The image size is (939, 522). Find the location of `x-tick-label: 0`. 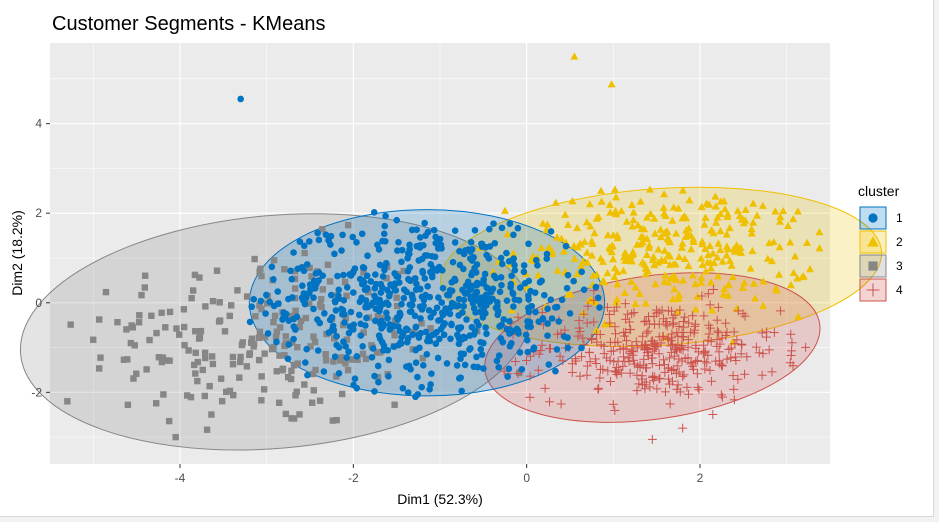

x-tick-label: 0 is located at coordinates (526, 478).